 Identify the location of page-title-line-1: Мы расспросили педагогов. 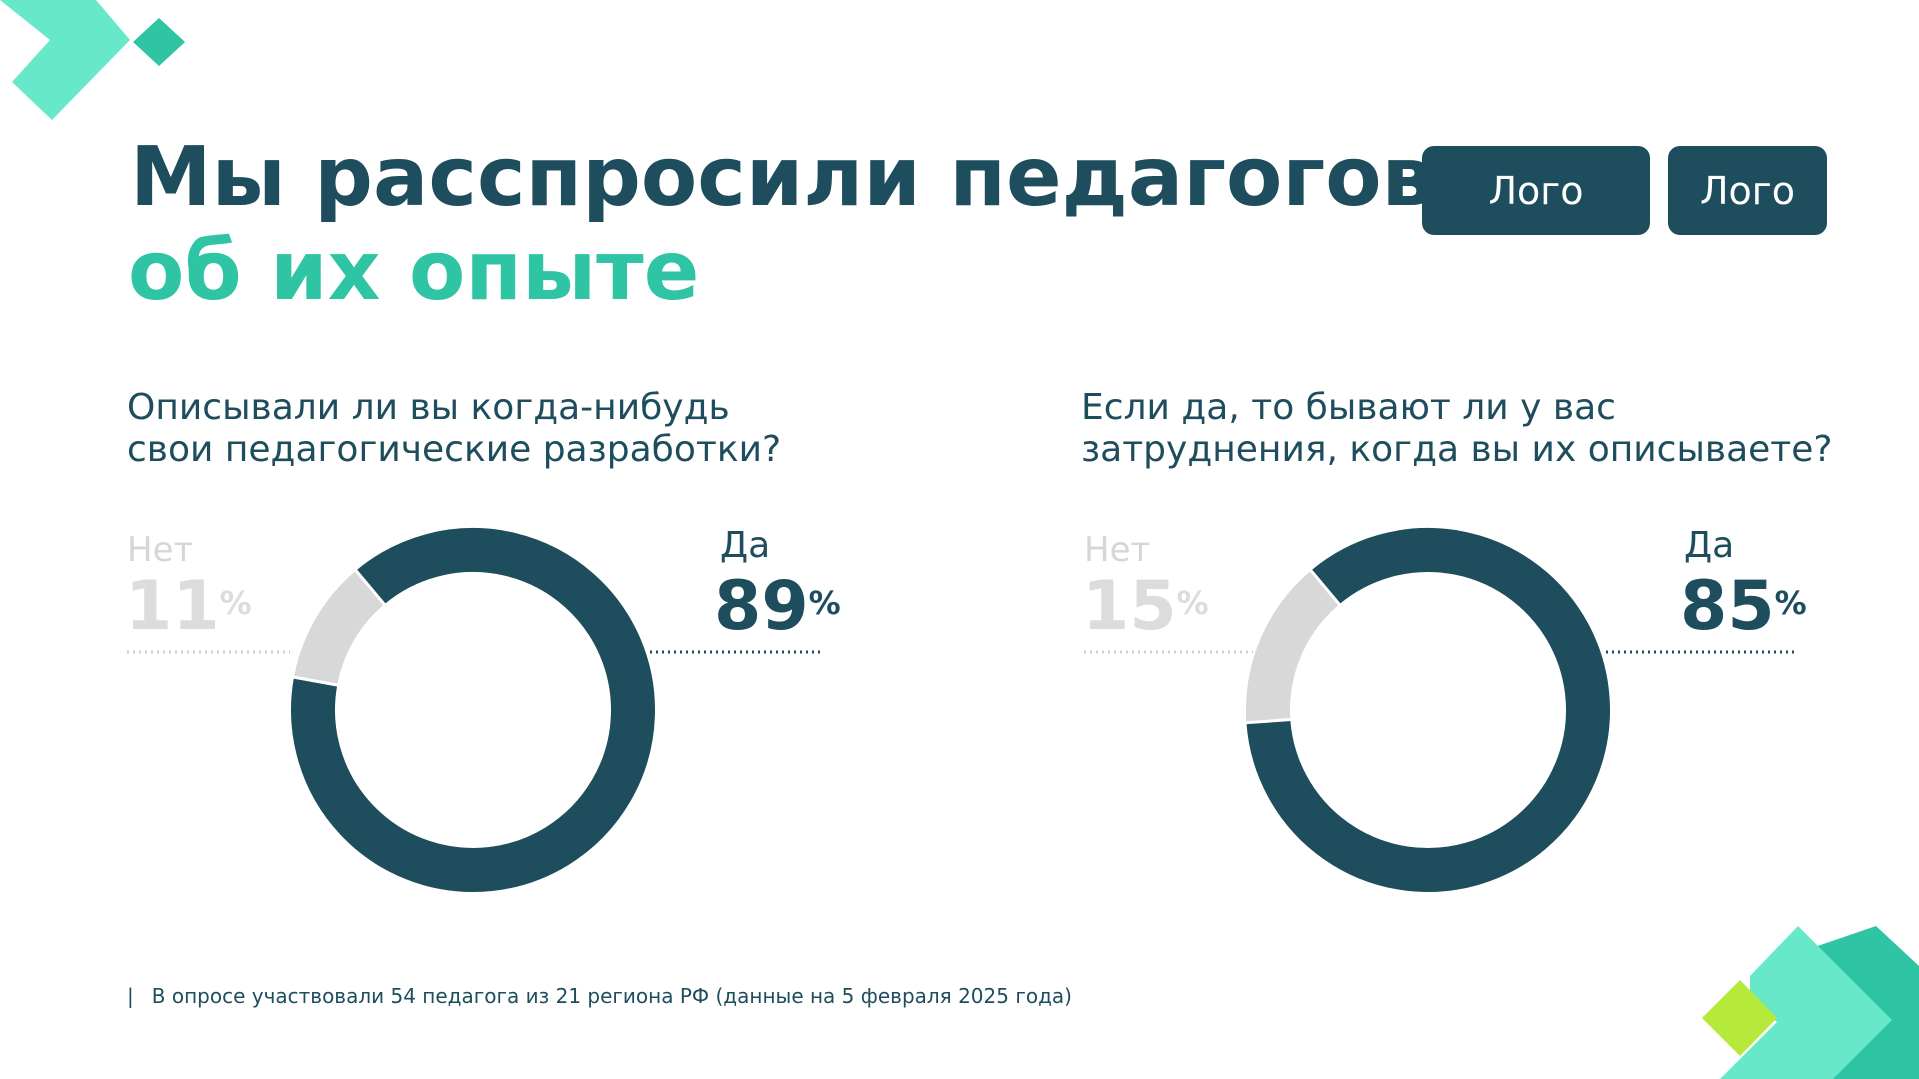
(782, 177).